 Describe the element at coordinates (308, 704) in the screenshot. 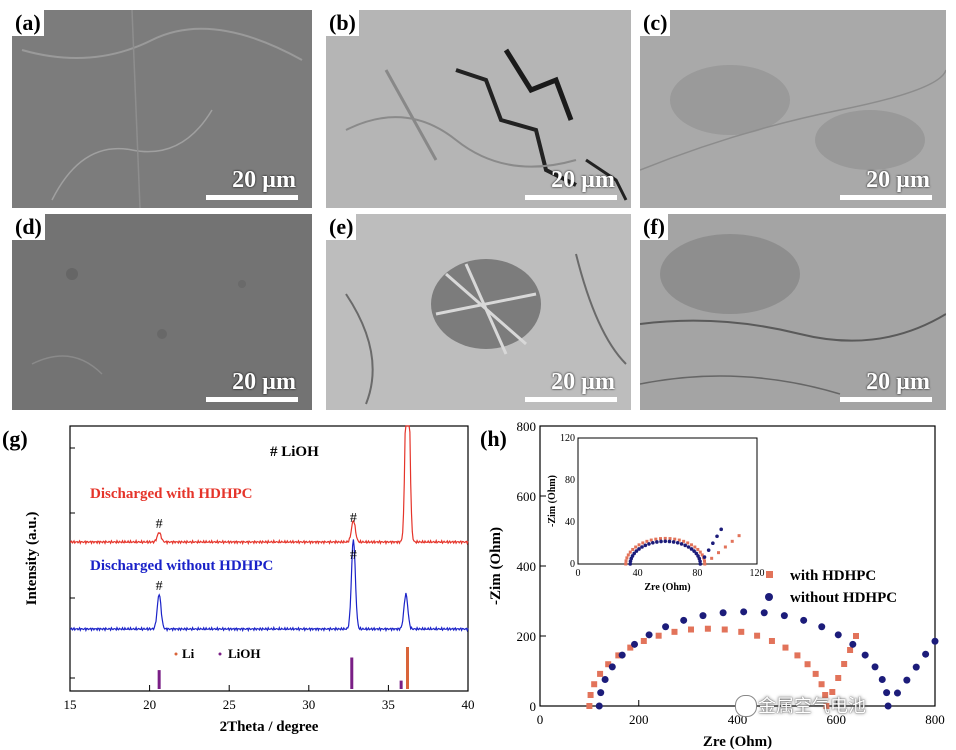

I see `x-tick-label: 30` at that location.